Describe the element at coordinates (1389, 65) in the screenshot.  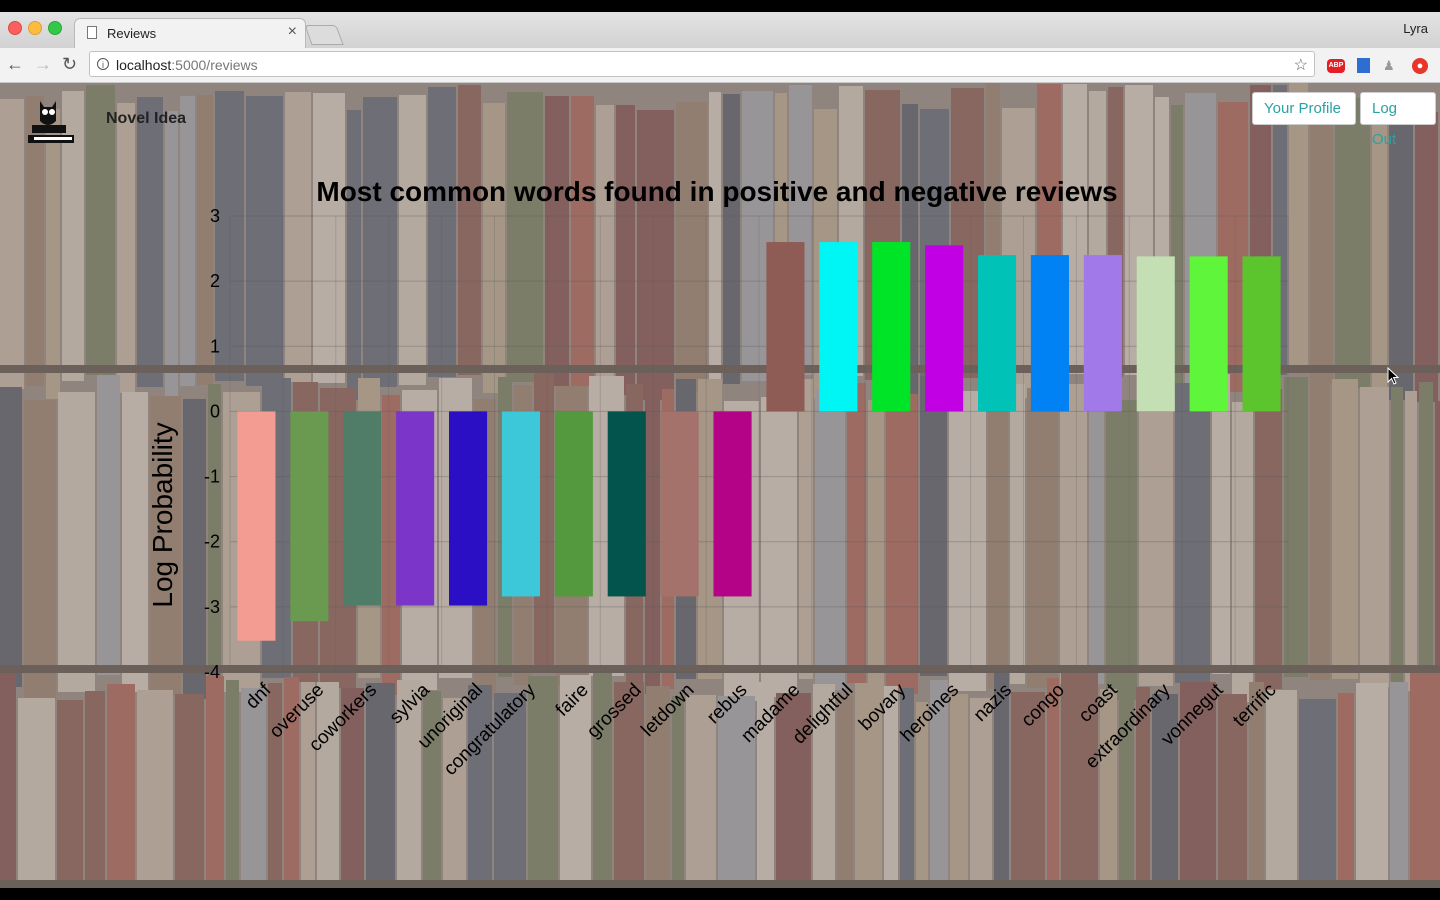
I see `user-extension-icon: ♟` at that location.